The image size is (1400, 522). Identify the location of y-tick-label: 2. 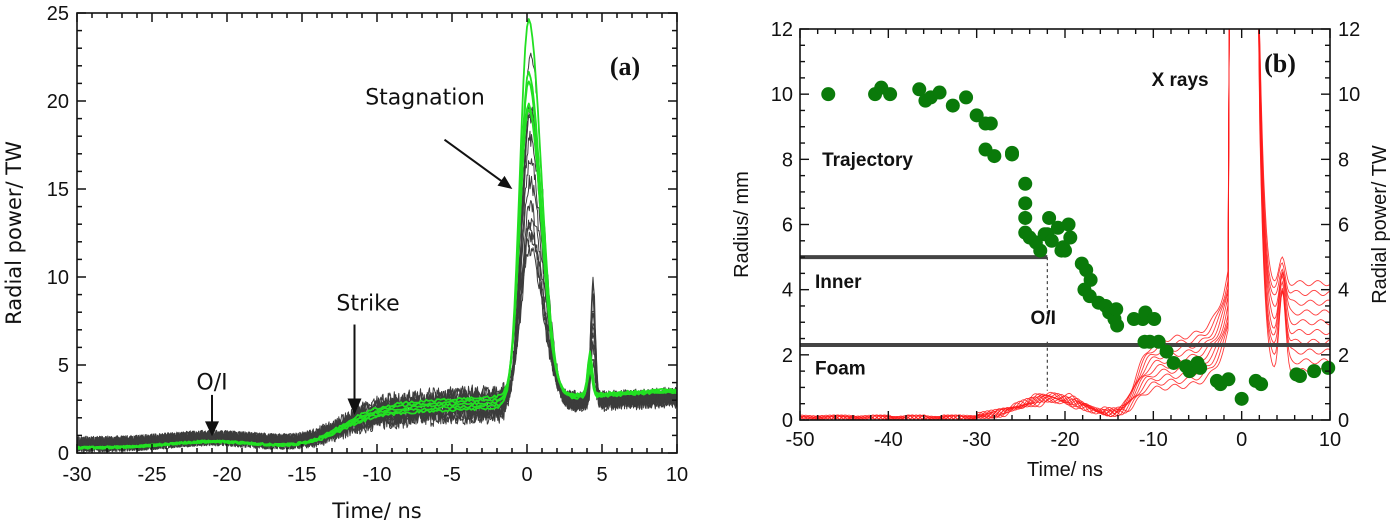
(787, 356).